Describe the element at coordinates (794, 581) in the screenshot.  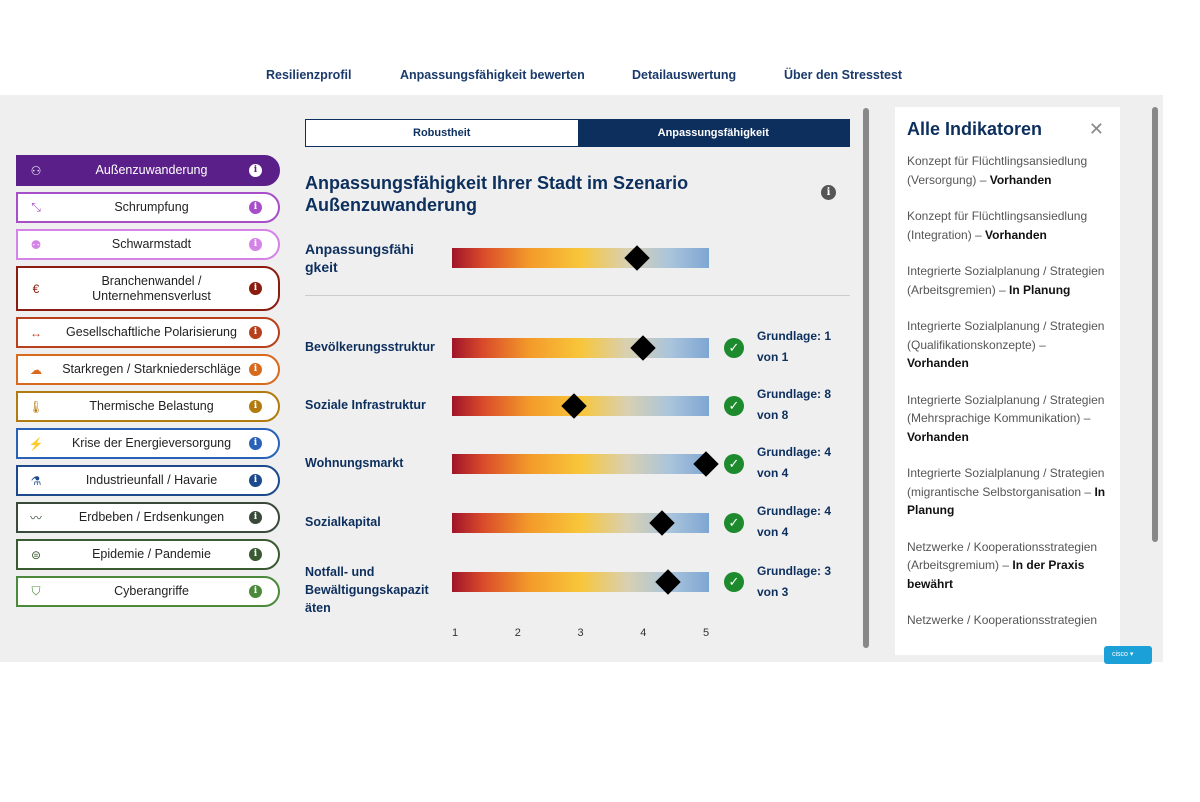
I see `basis-label: Grundlage: 3 von 3` at that location.